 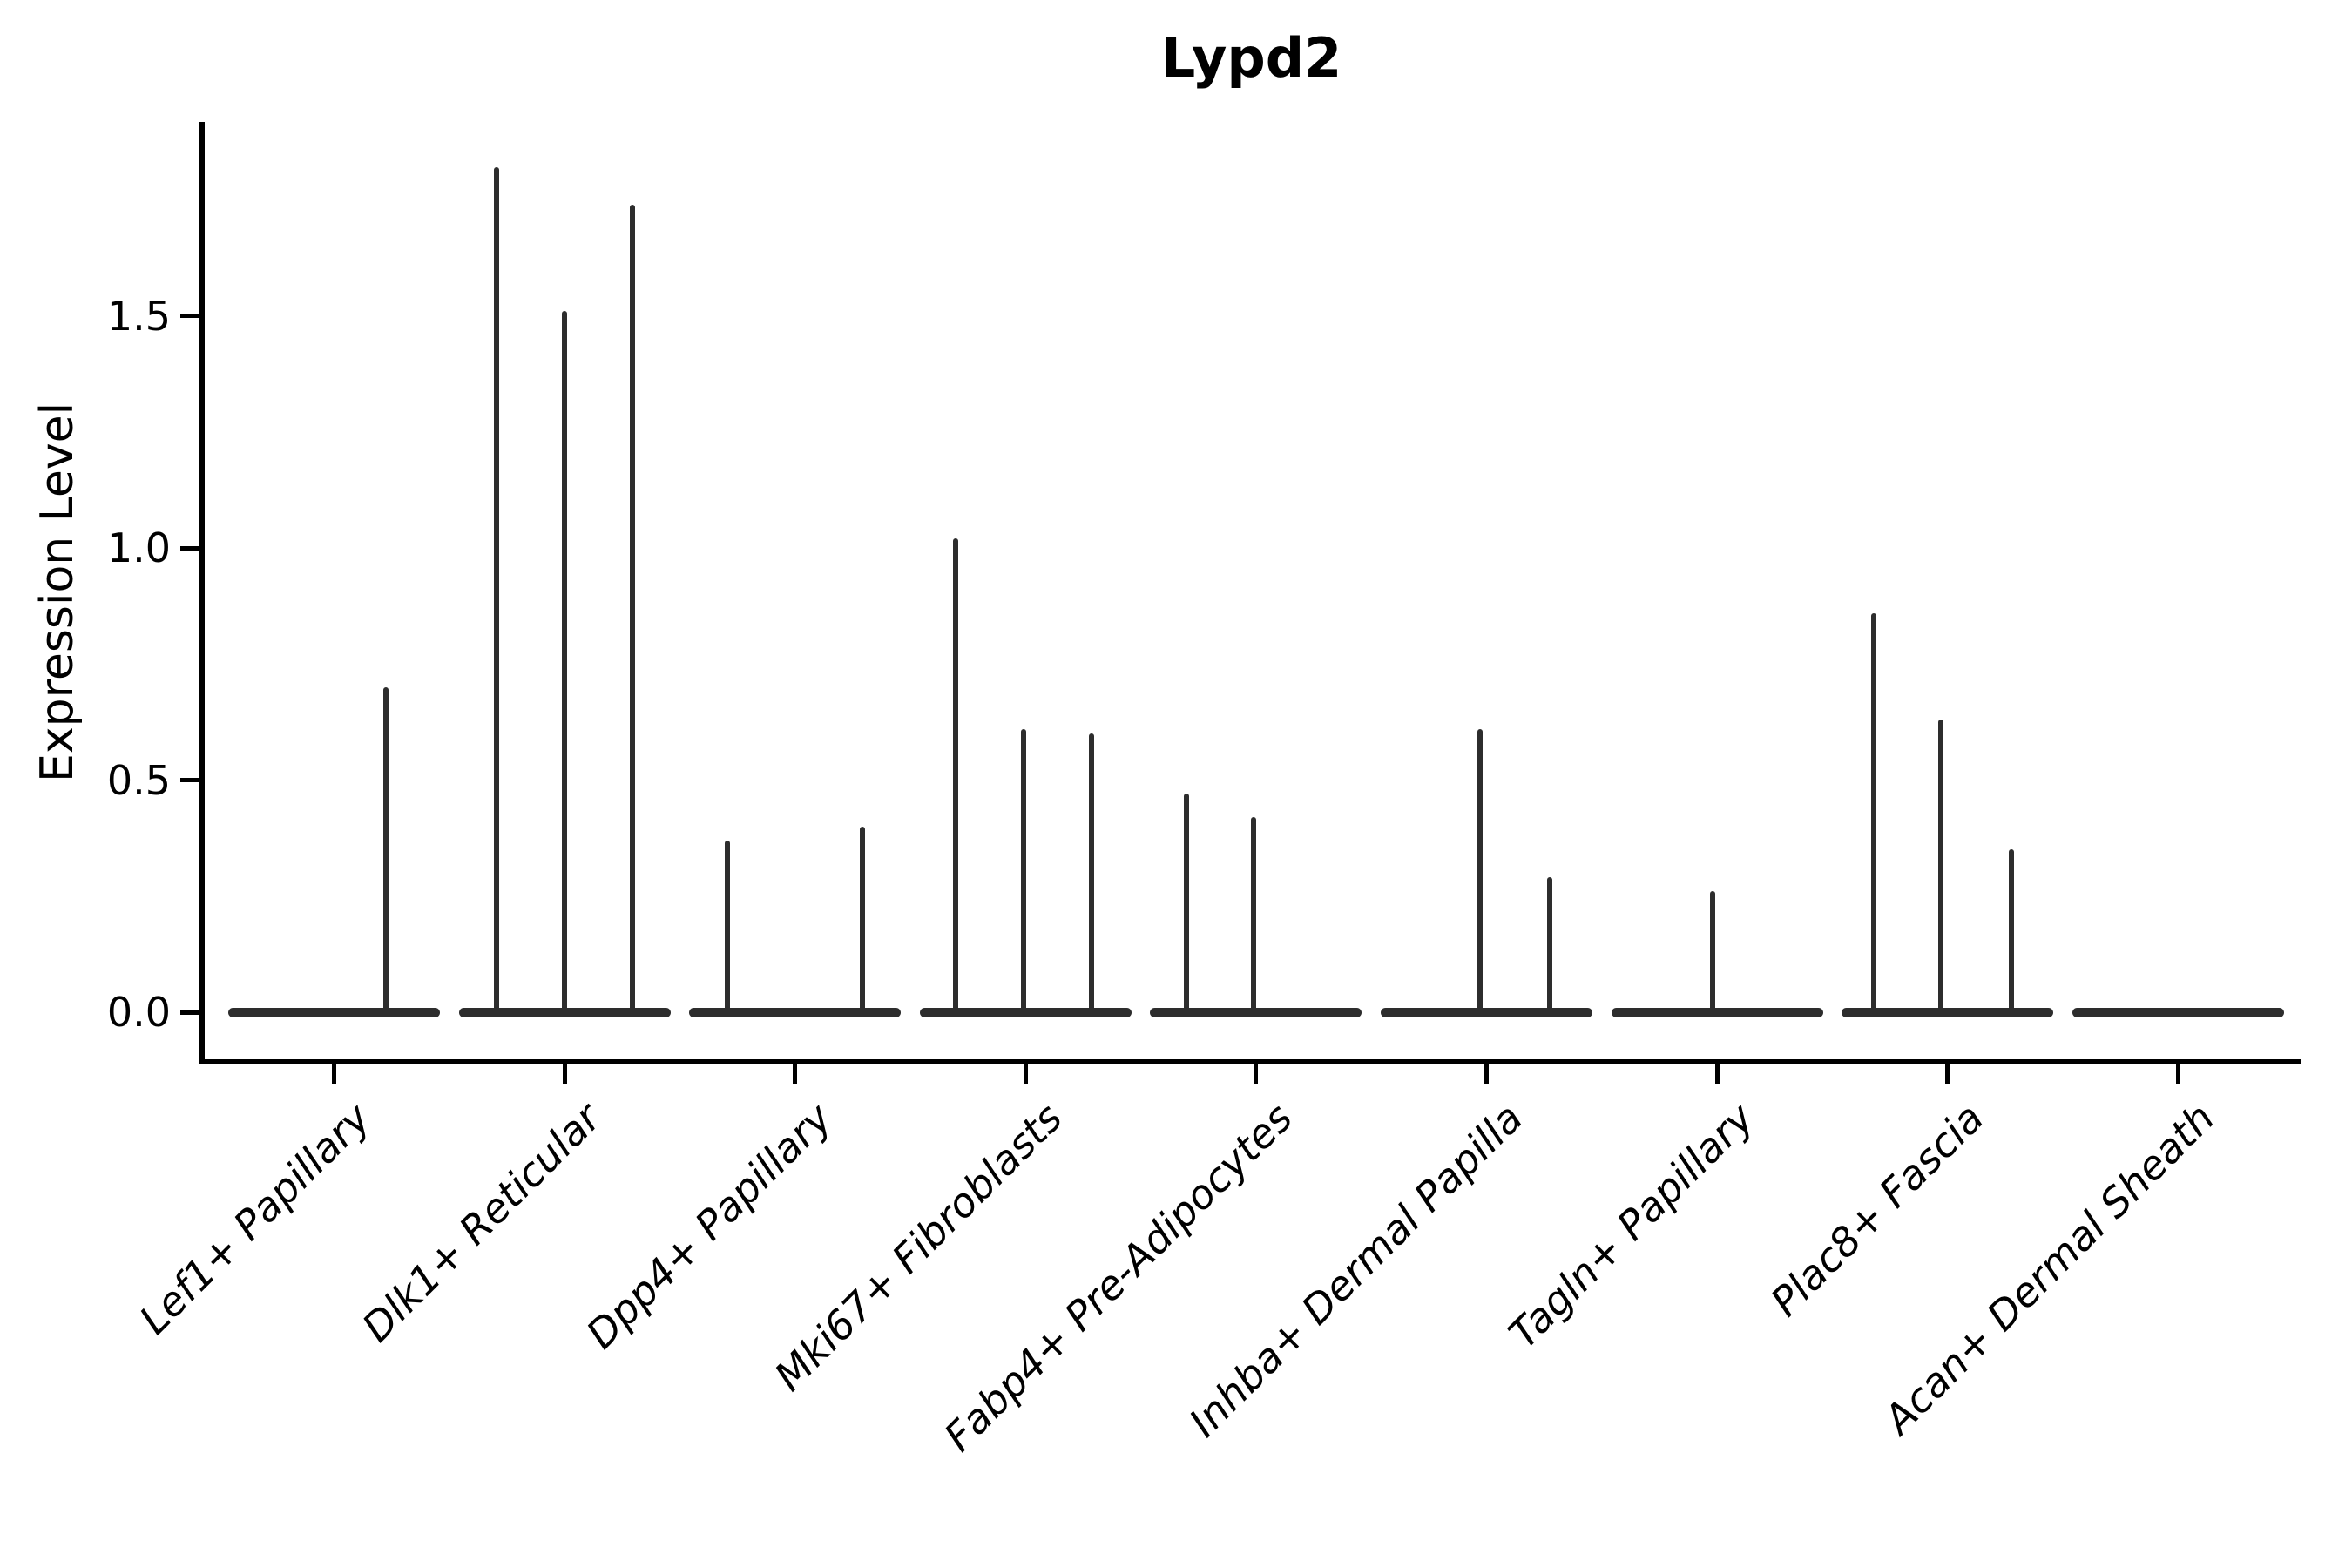 I want to click on x-tick-label: Dpp4+ Papillary, so click(x=709, y=1226).